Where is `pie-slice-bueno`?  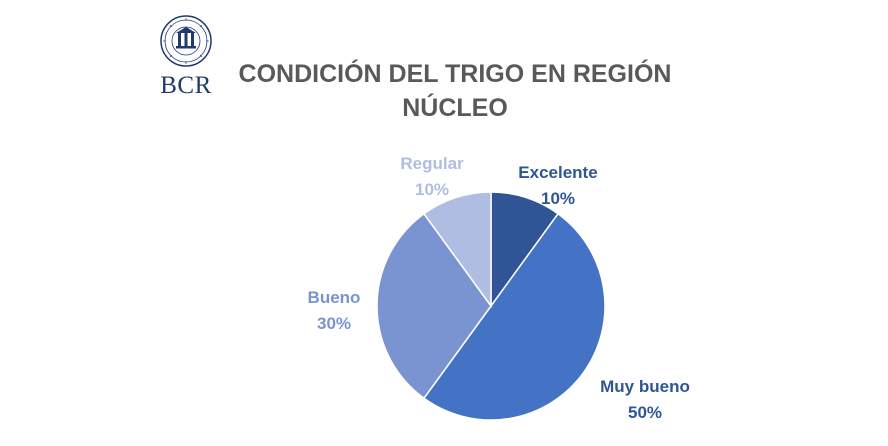
pie-slice-bueno is located at coordinates (434, 306).